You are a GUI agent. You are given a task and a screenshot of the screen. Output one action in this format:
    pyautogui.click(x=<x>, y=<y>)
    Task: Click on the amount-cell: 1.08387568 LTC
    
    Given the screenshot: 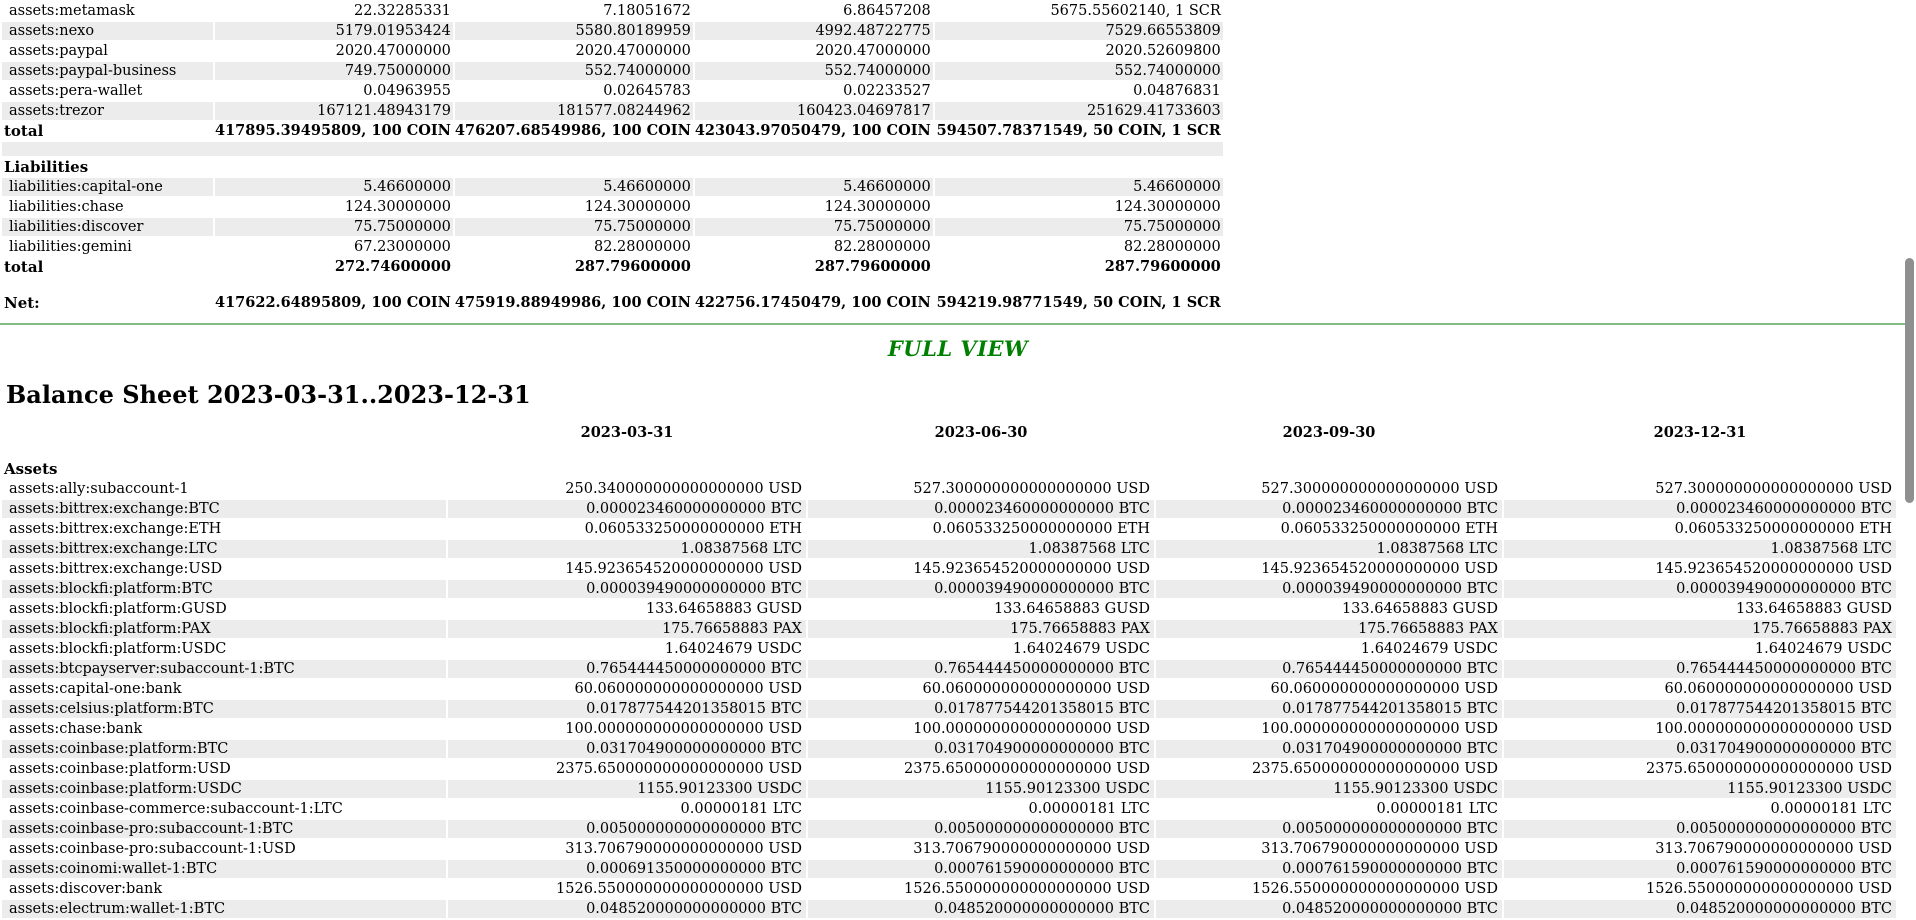 What is the action you would take?
    pyautogui.click(x=981, y=549)
    